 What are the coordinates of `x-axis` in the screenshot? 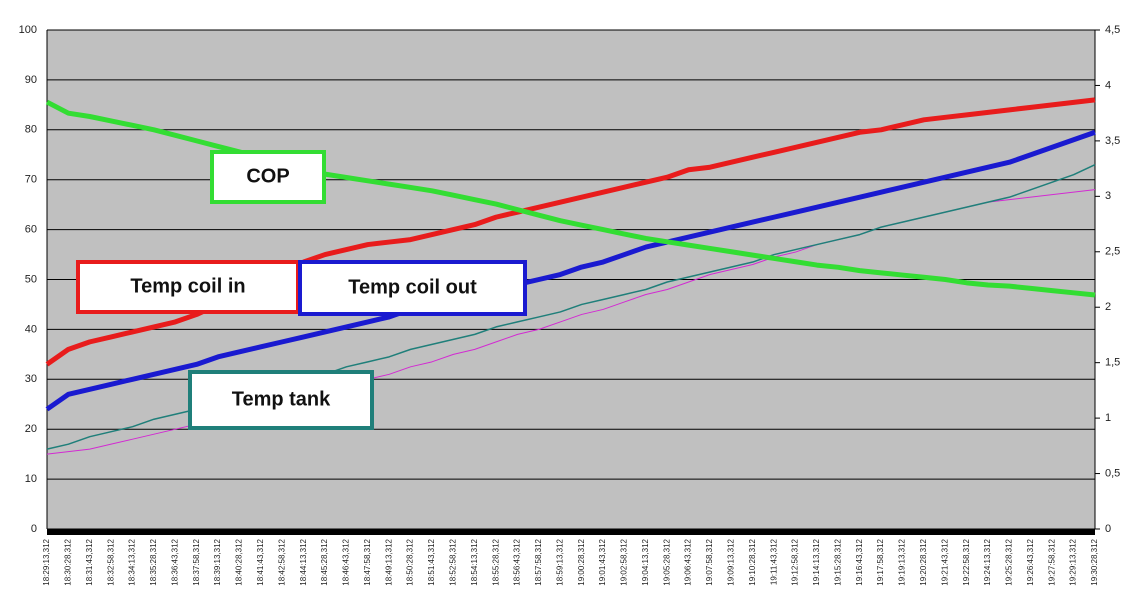 It's located at (571, 532).